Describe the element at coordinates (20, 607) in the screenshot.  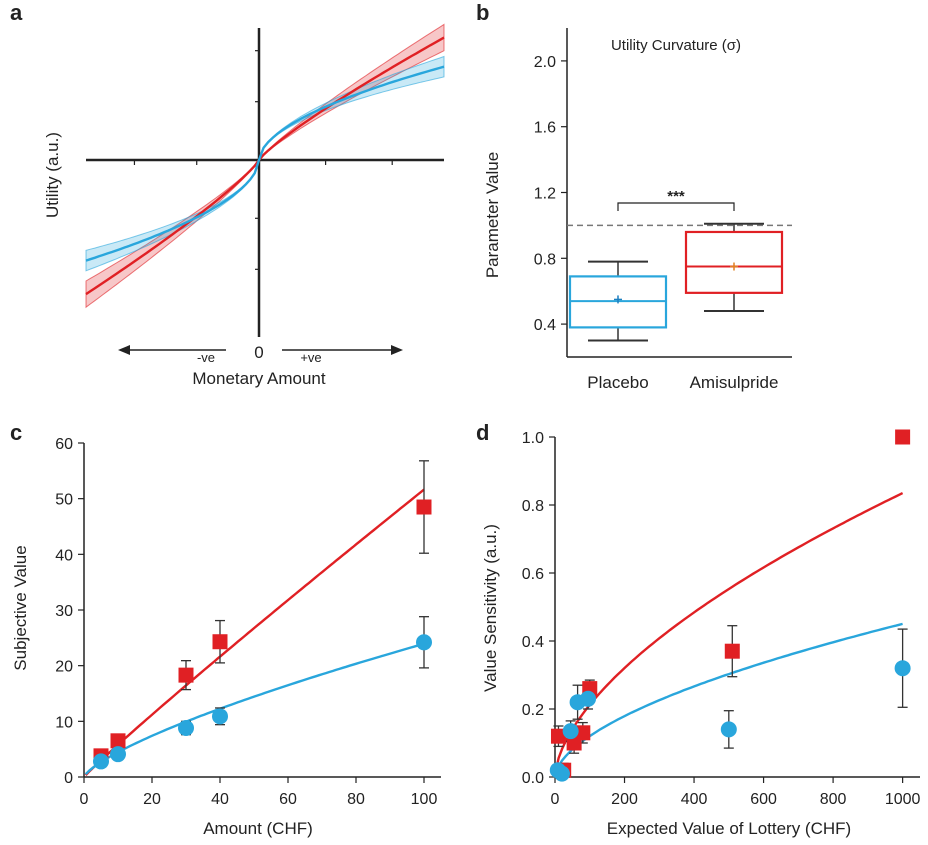
I see `panel-c-ylabel: Subjective Value` at that location.